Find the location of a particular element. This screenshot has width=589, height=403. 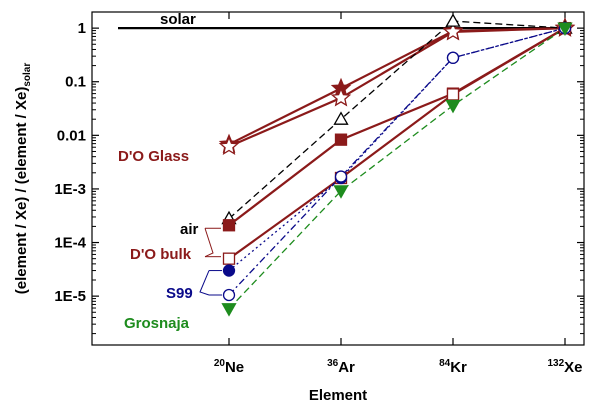

x-axis-label: Element is located at coordinates (338, 395).